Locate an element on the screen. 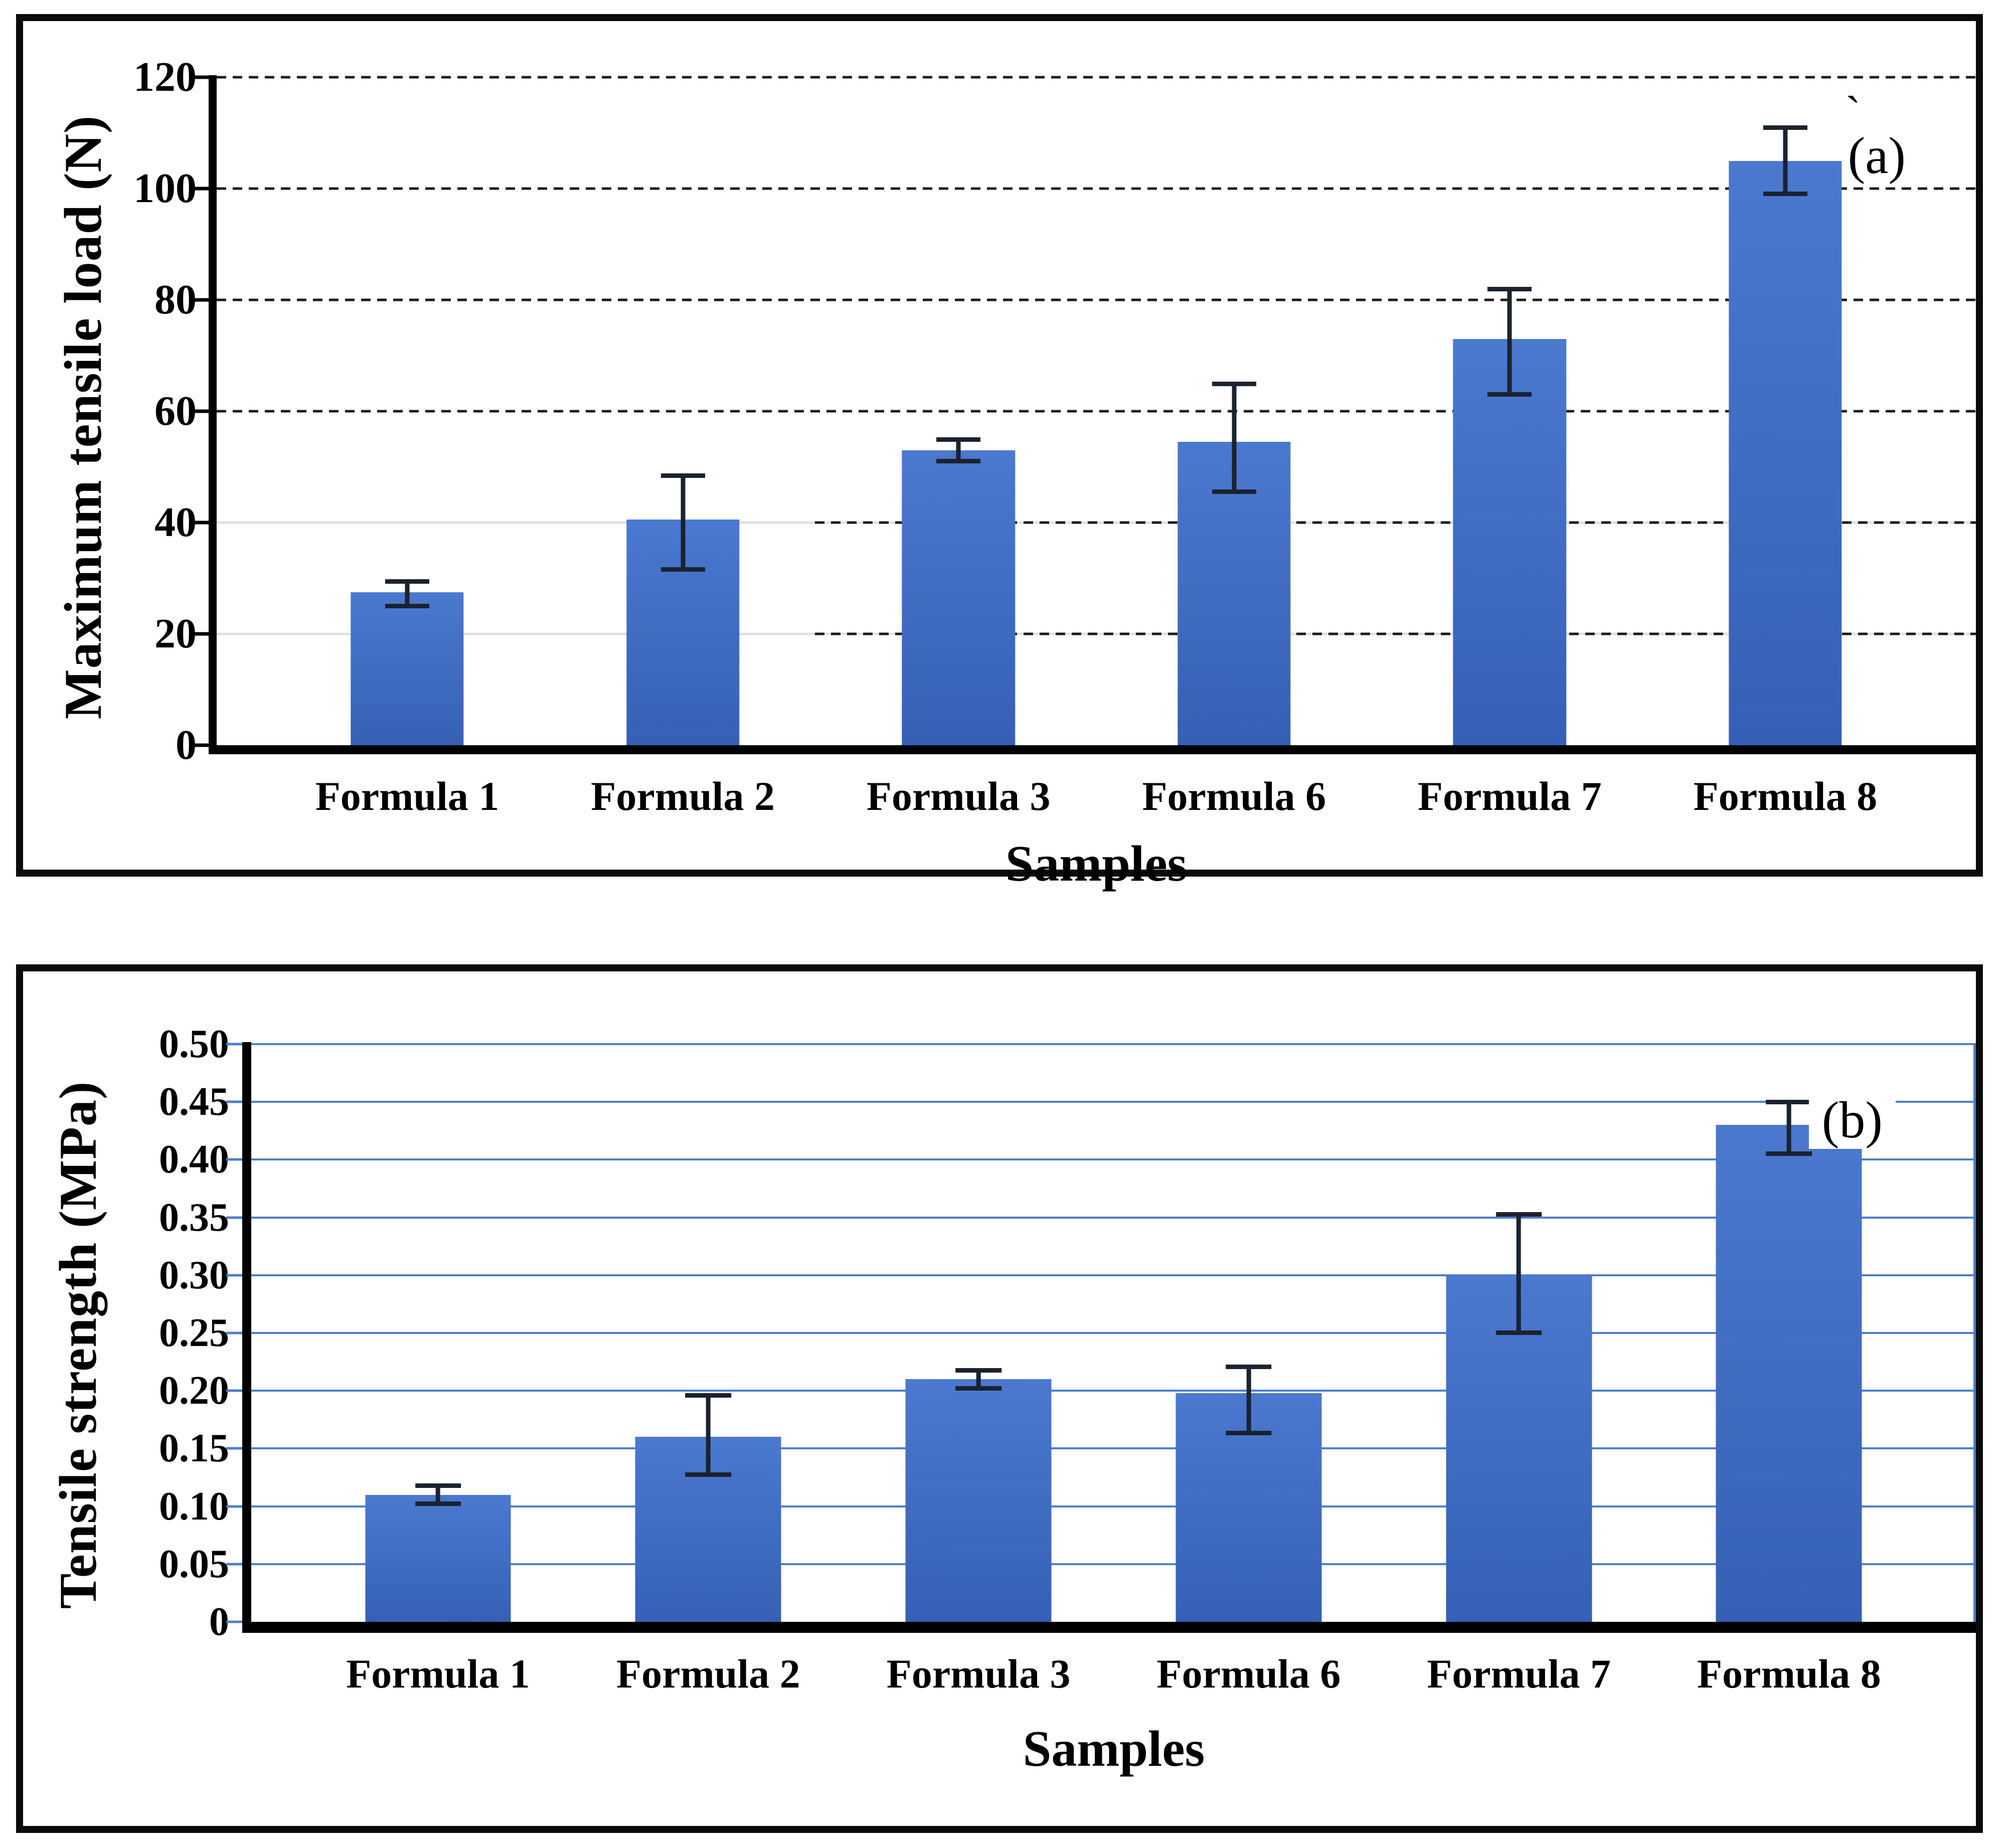 Image resolution: width=2015 pixels, height=1848 pixels. y-axis-title: Maximum tensile load (N) is located at coordinates (83, 417).